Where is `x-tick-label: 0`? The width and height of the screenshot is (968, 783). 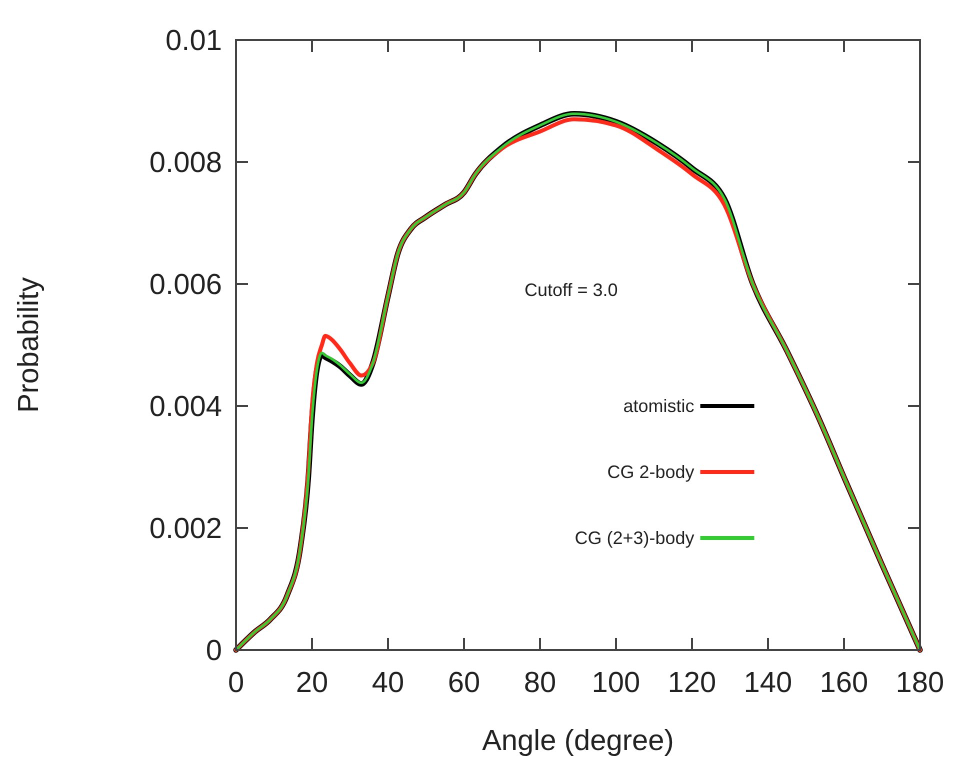 x-tick-label: 0 is located at coordinates (236, 683).